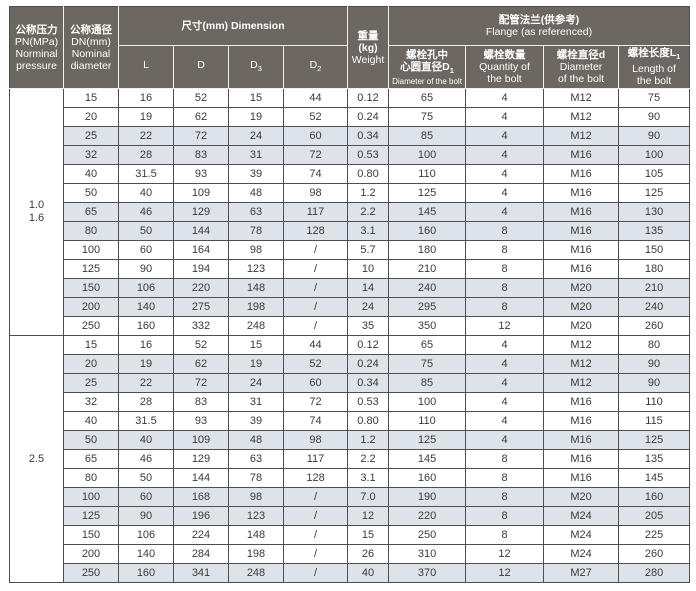  What do you see at coordinates (256, 573) in the screenshot?
I see `cell-d3: 248` at bounding box center [256, 573].